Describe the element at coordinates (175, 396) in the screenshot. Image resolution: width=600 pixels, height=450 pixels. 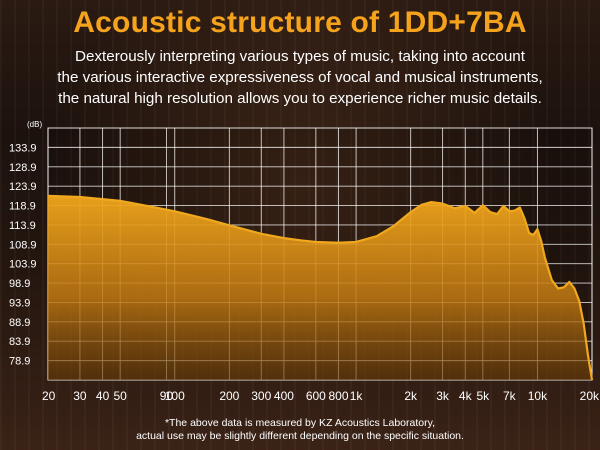
I see `x-tick-label: 100` at that location.